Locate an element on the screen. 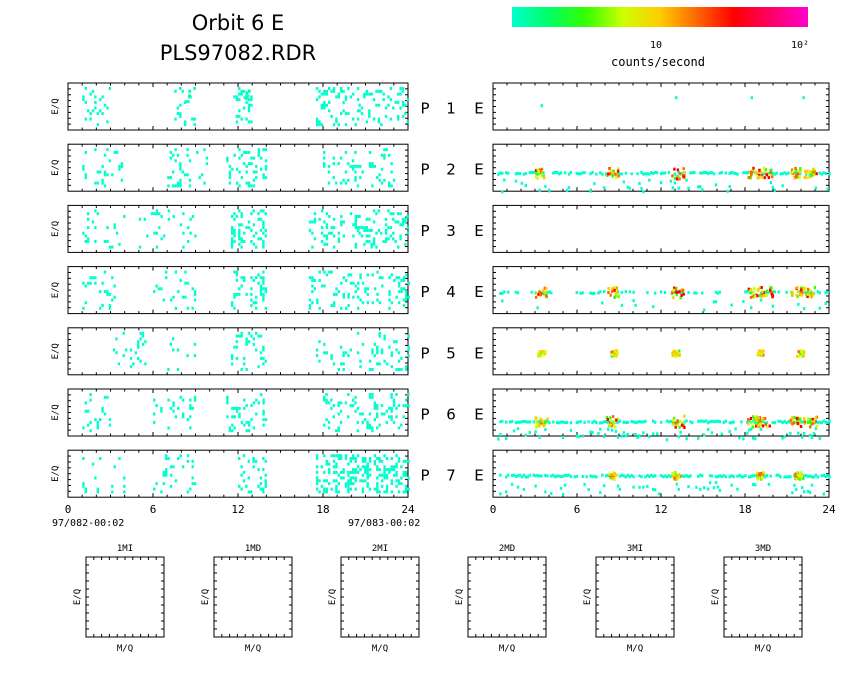 The image size is (850, 680). mass-panel-xlabel: M/Q is located at coordinates (507, 649).